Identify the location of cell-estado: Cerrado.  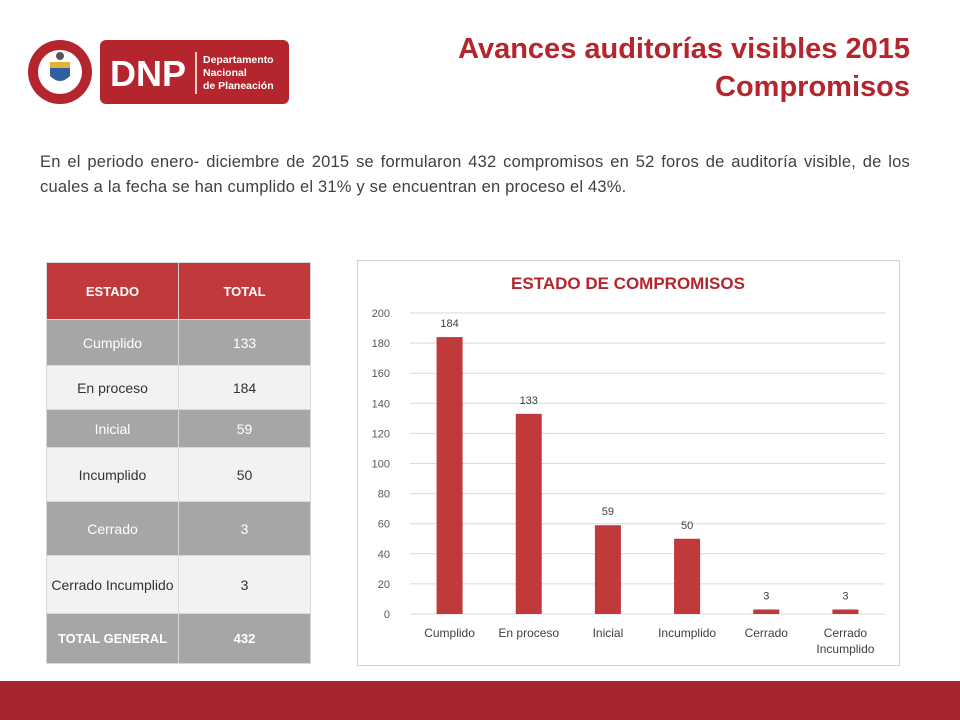
(112, 528).